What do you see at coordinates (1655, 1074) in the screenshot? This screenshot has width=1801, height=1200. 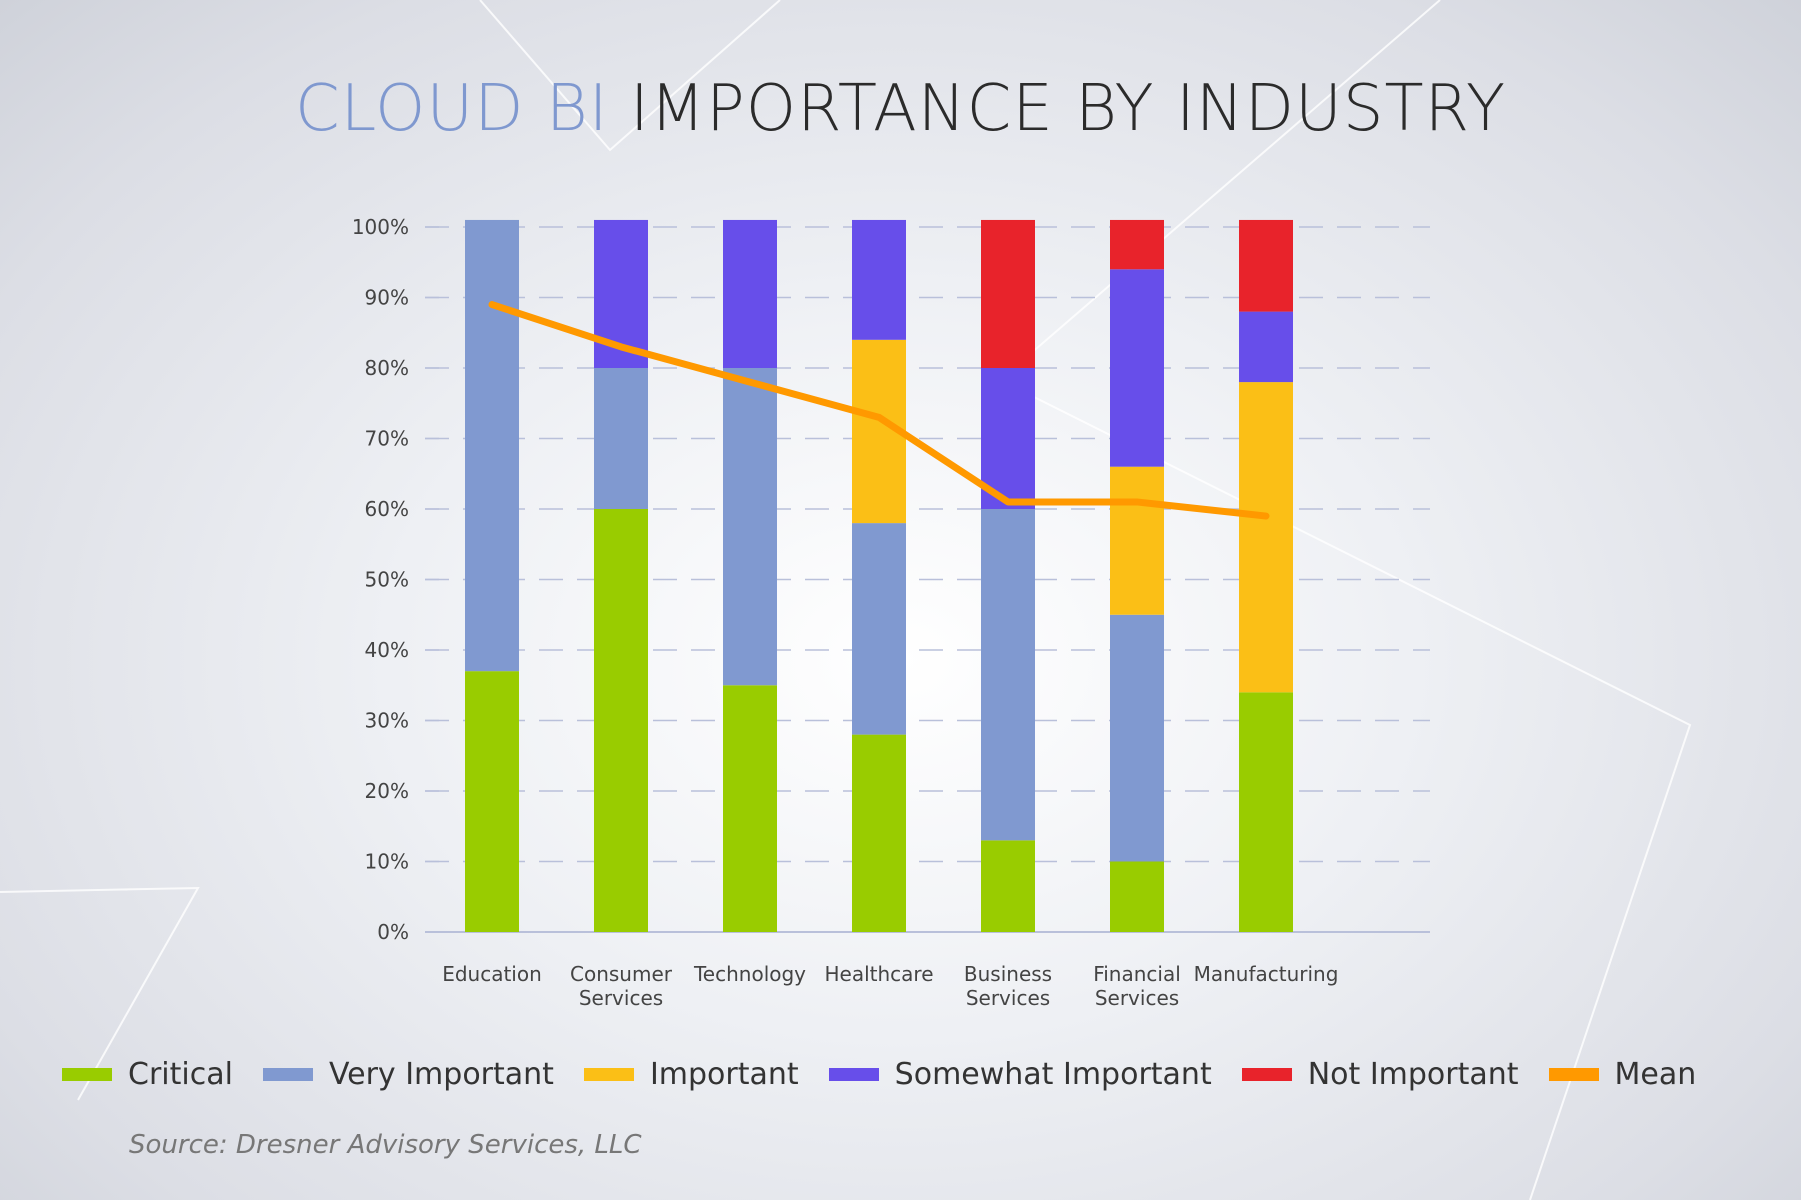 I see `legend-label: Mean` at bounding box center [1655, 1074].